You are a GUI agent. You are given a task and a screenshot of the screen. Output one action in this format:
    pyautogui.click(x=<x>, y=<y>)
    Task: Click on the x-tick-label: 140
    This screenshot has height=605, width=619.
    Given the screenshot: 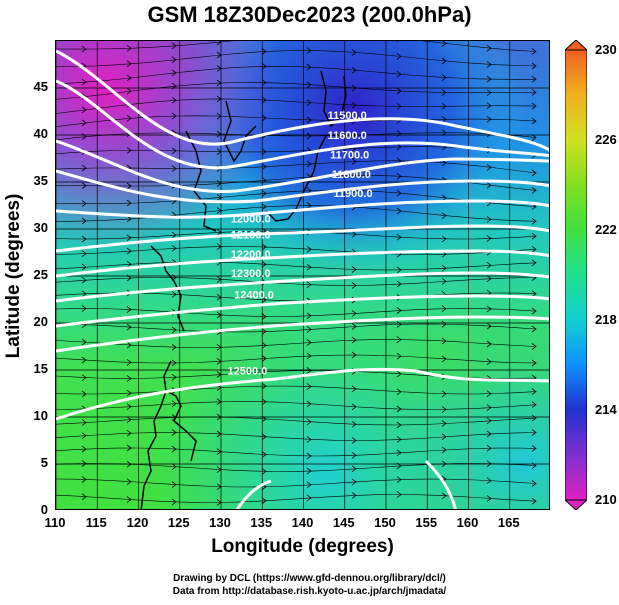 What is the action you would take?
    pyautogui.click(x=302, y=522)
    